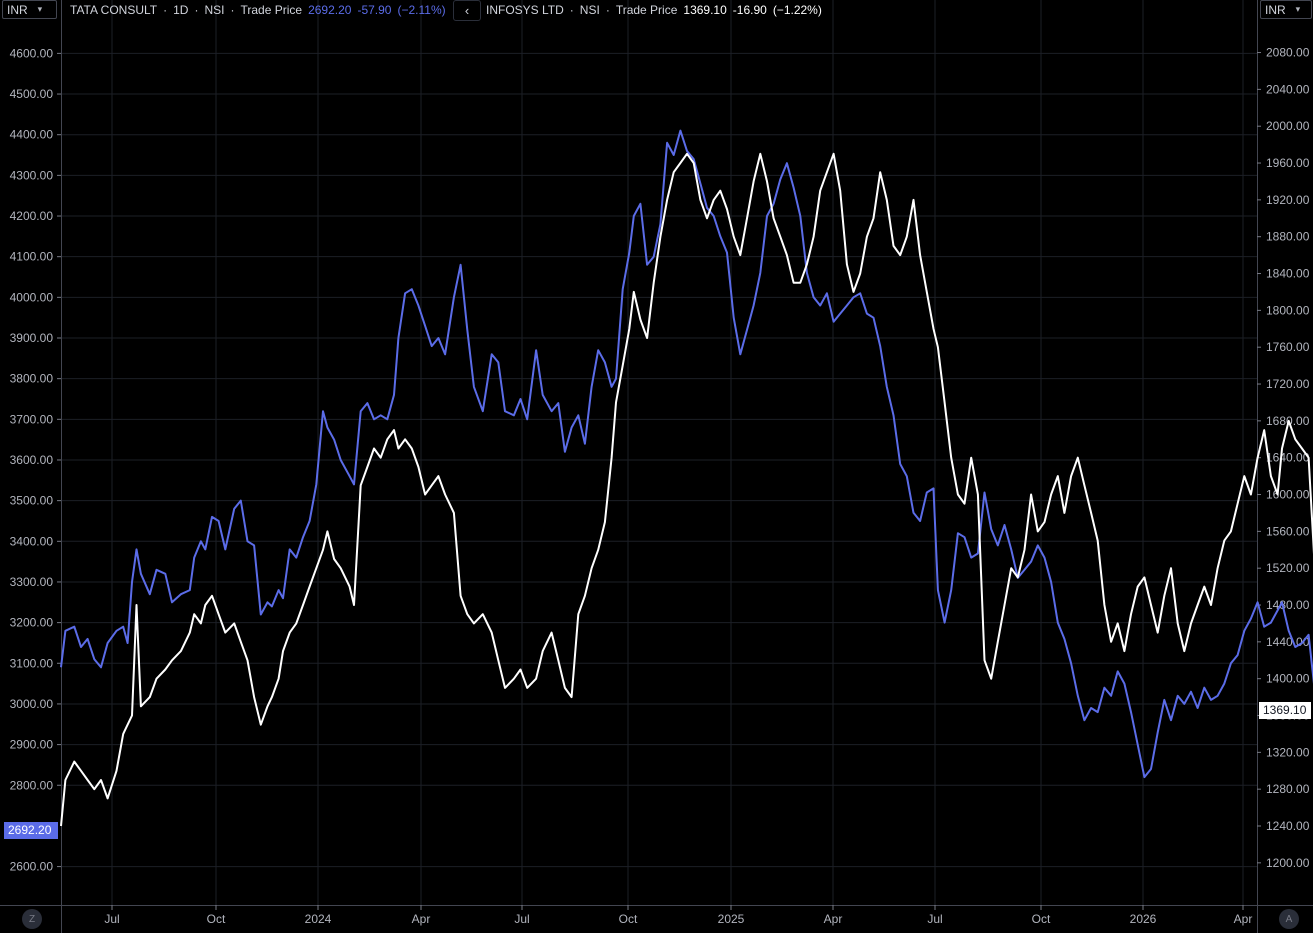 This screenshot has height=933, width=1313. I want to click on right-tick-label: 1320.00, so click(1288, 752).